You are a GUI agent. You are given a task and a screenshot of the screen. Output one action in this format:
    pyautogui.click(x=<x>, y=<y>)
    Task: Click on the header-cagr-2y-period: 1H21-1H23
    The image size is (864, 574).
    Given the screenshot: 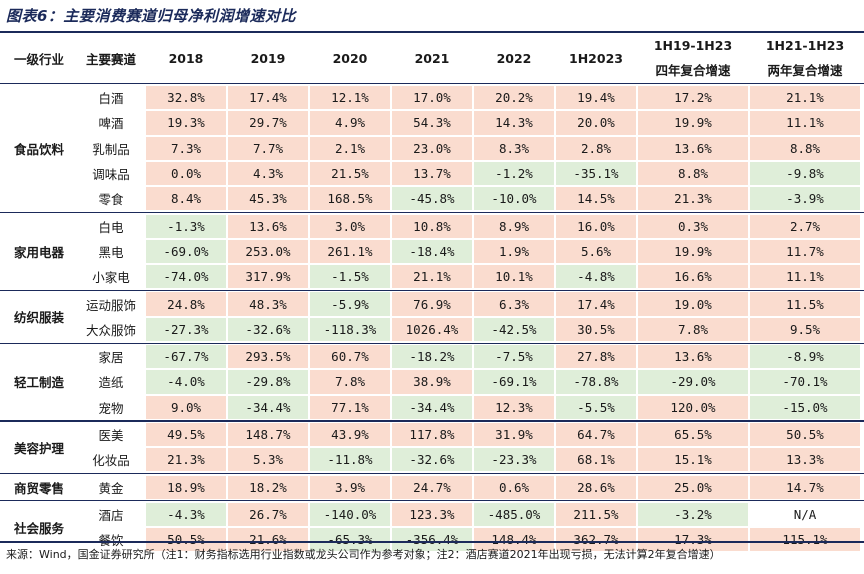 What is the action you would take?
    pyautogui.click(x=805, y=45)
    